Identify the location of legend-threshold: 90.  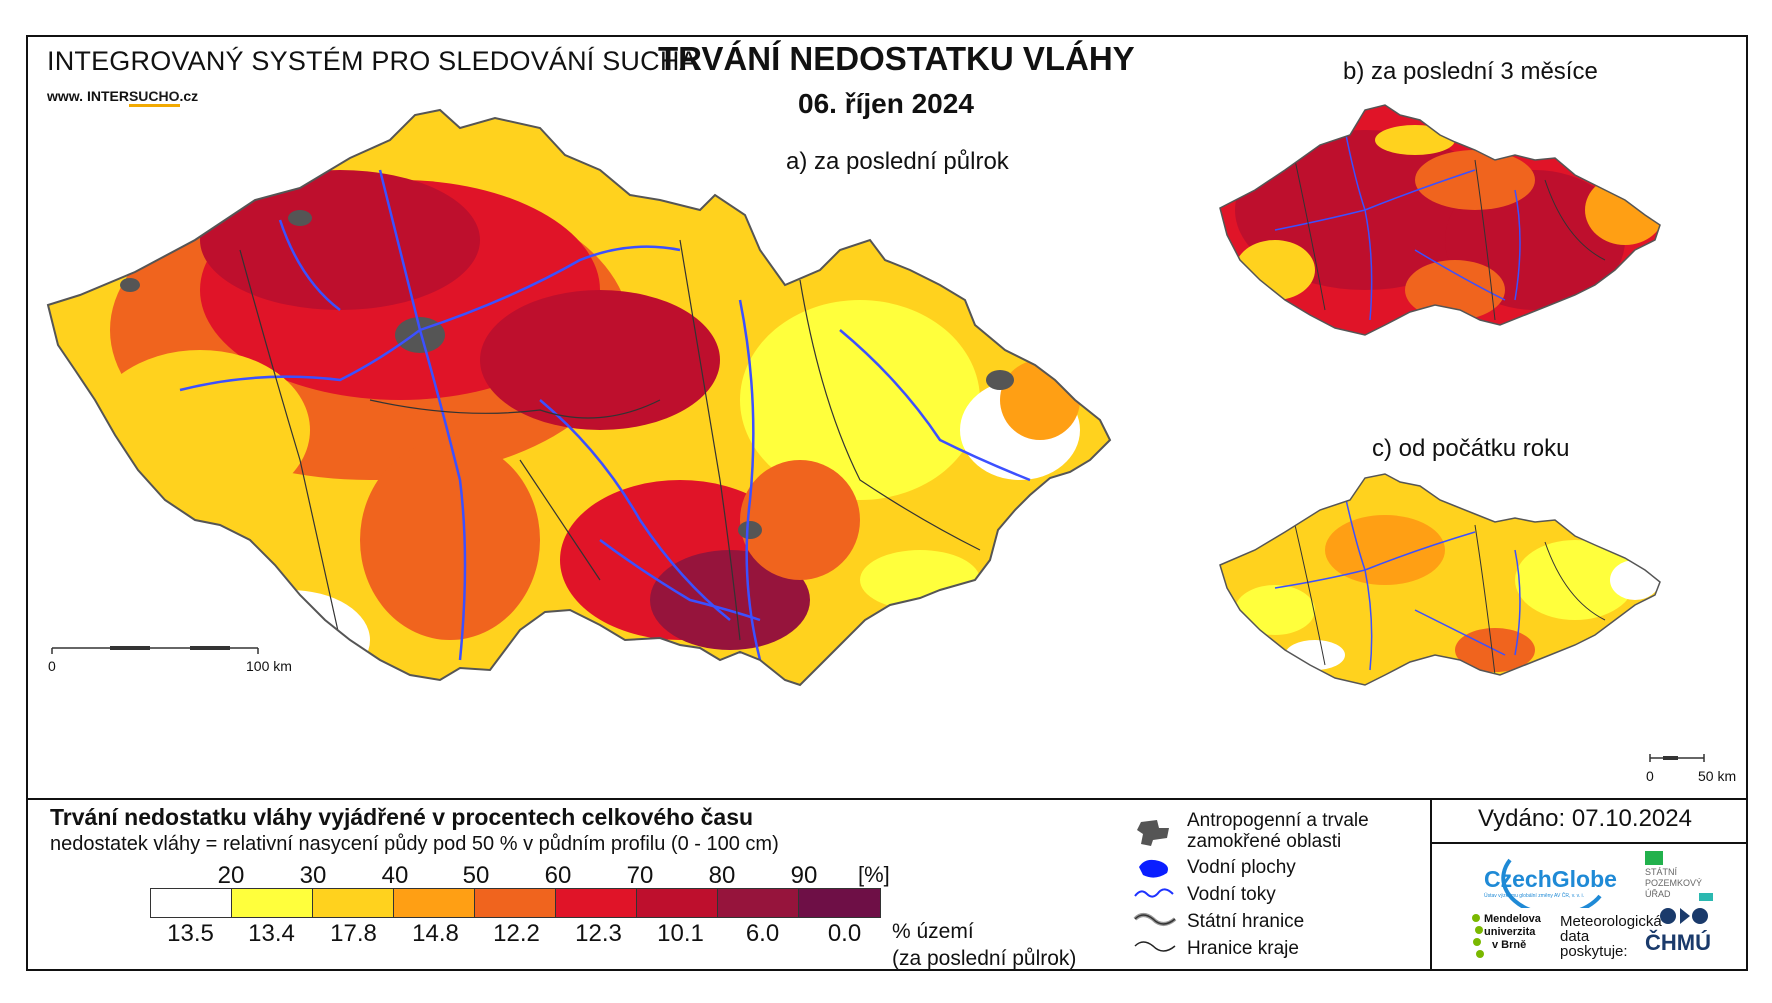
(804, 875).